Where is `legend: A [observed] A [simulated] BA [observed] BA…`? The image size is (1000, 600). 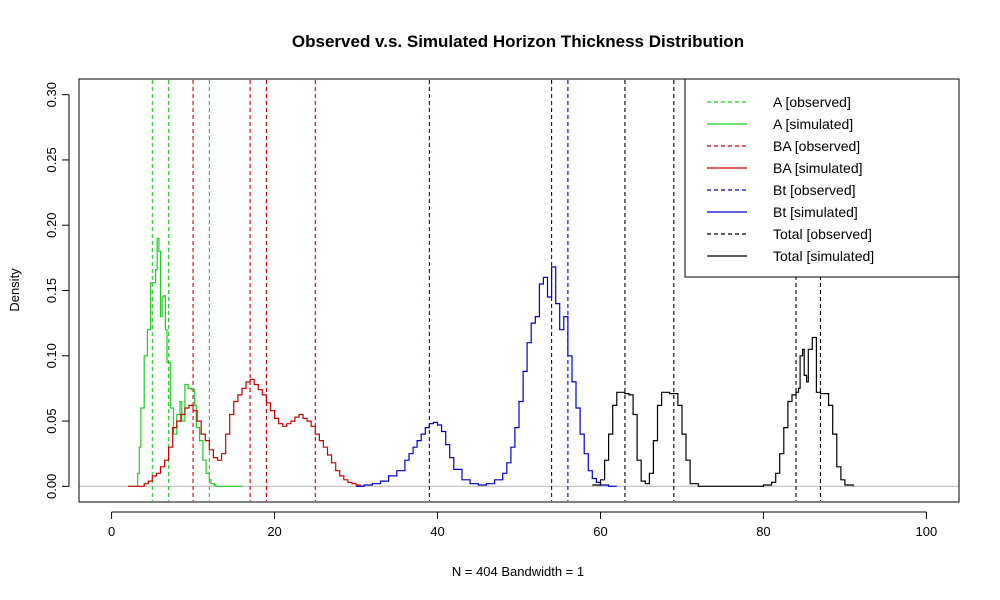
legend: A [observed] A [simulated] BA [observed] BA… is located at coordinates (822, 178).